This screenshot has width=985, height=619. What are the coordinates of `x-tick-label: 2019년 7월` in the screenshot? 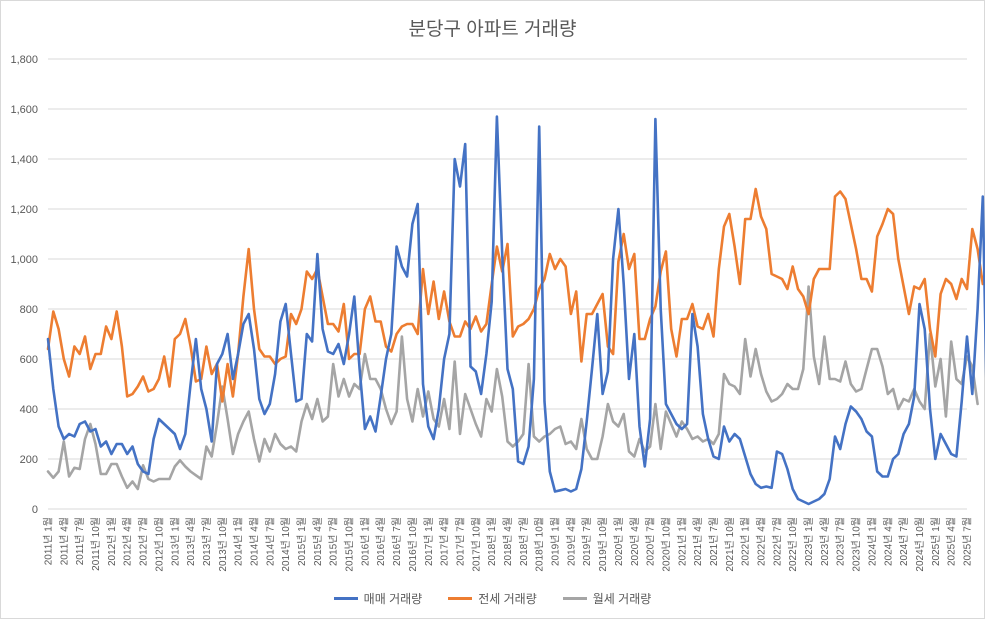 It's located at (587, 541).